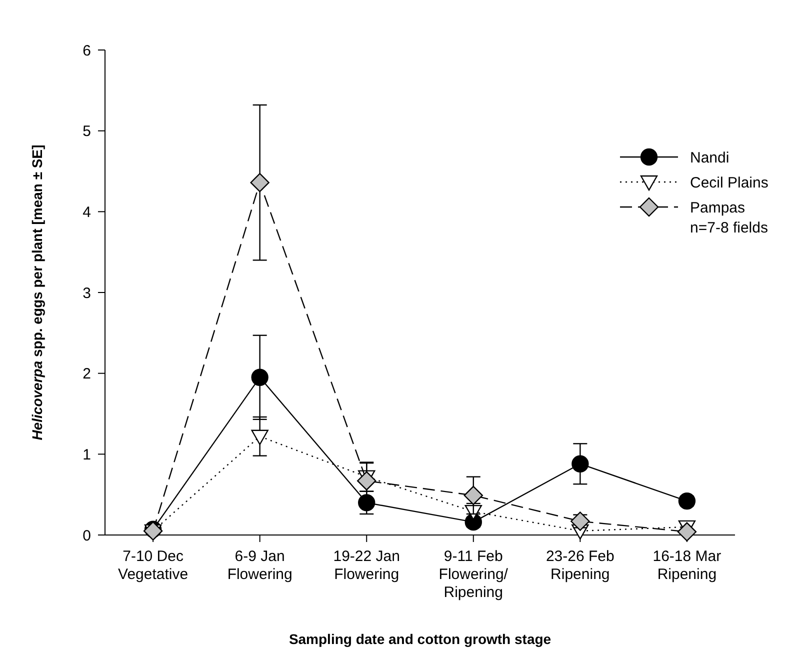  Describe the element at coordinates (710, 157) in the screenshot. I see `legend-label: Nandi` at that location.